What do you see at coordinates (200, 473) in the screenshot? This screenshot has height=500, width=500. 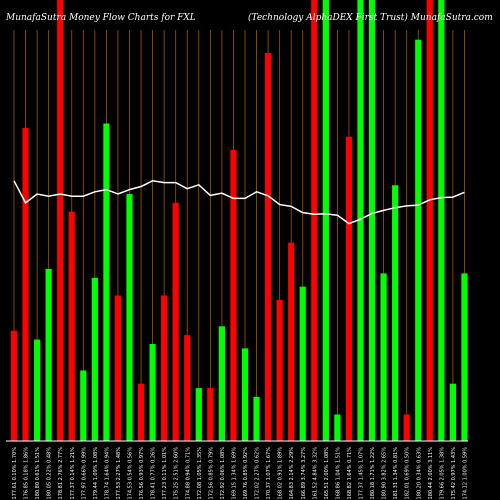 I see `x-tick-label: 172.08 1.05% 1.35%` at bounding box center [200, 473].